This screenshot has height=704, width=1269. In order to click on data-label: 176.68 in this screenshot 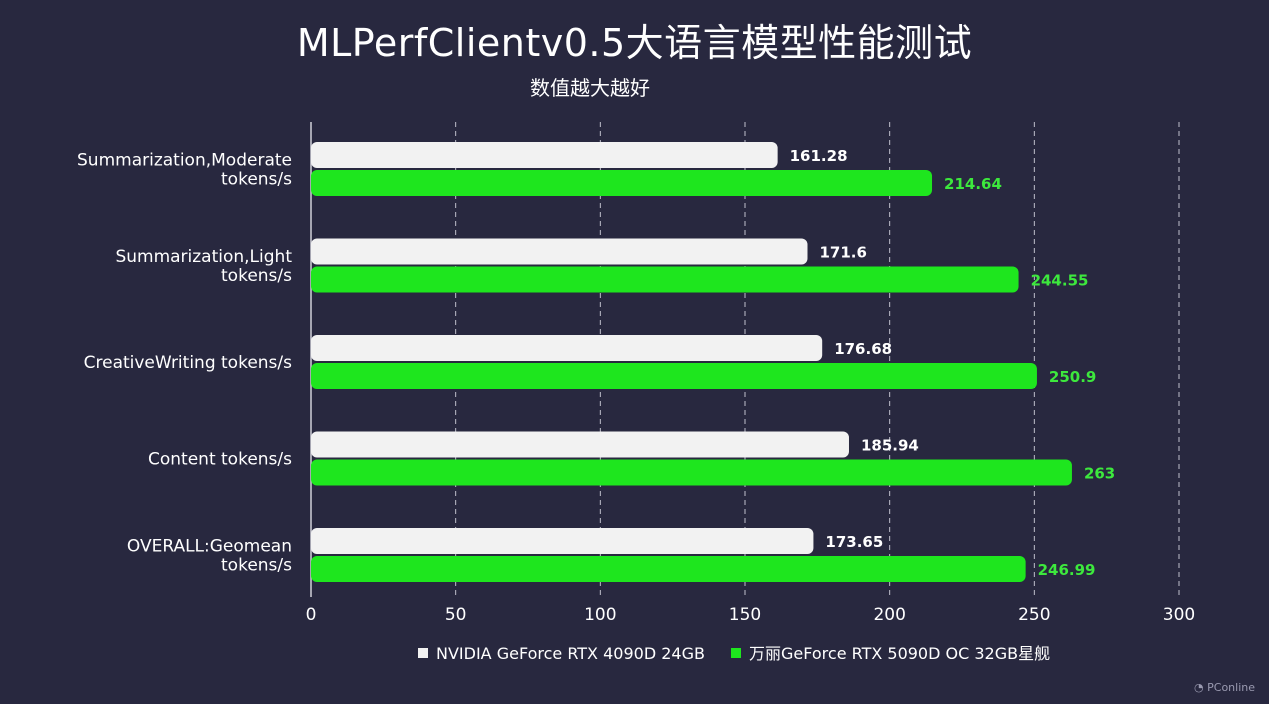, I will do `click(863, 349)`.